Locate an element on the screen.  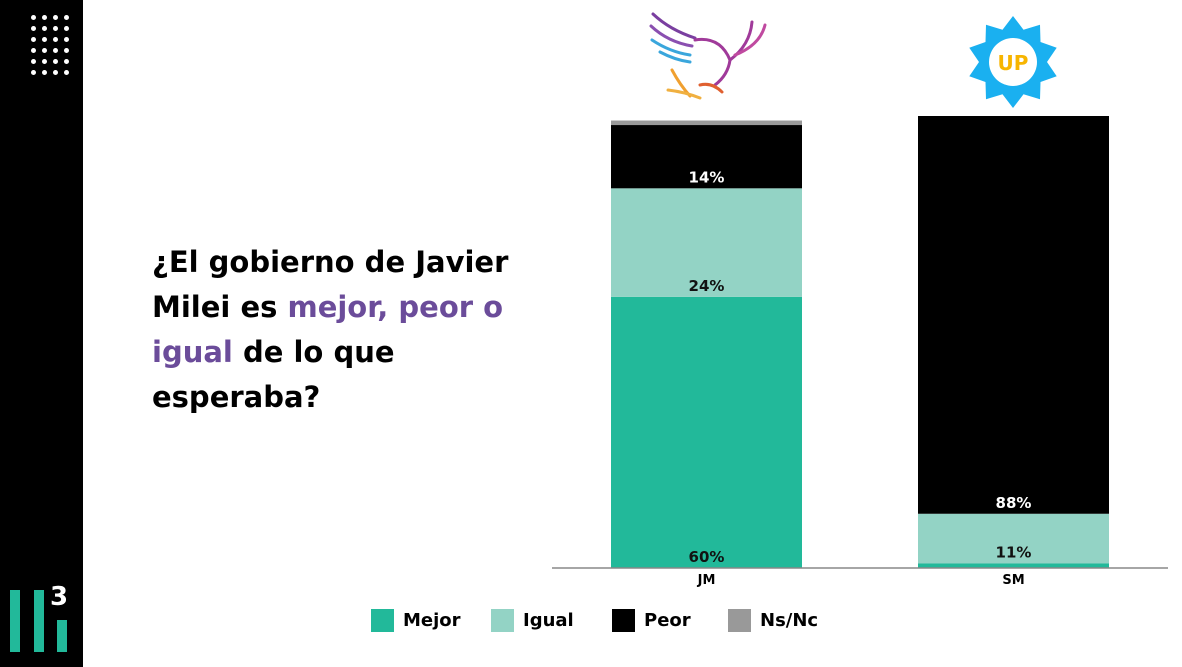
data-label: 24% is located at coordinates (707, 286).